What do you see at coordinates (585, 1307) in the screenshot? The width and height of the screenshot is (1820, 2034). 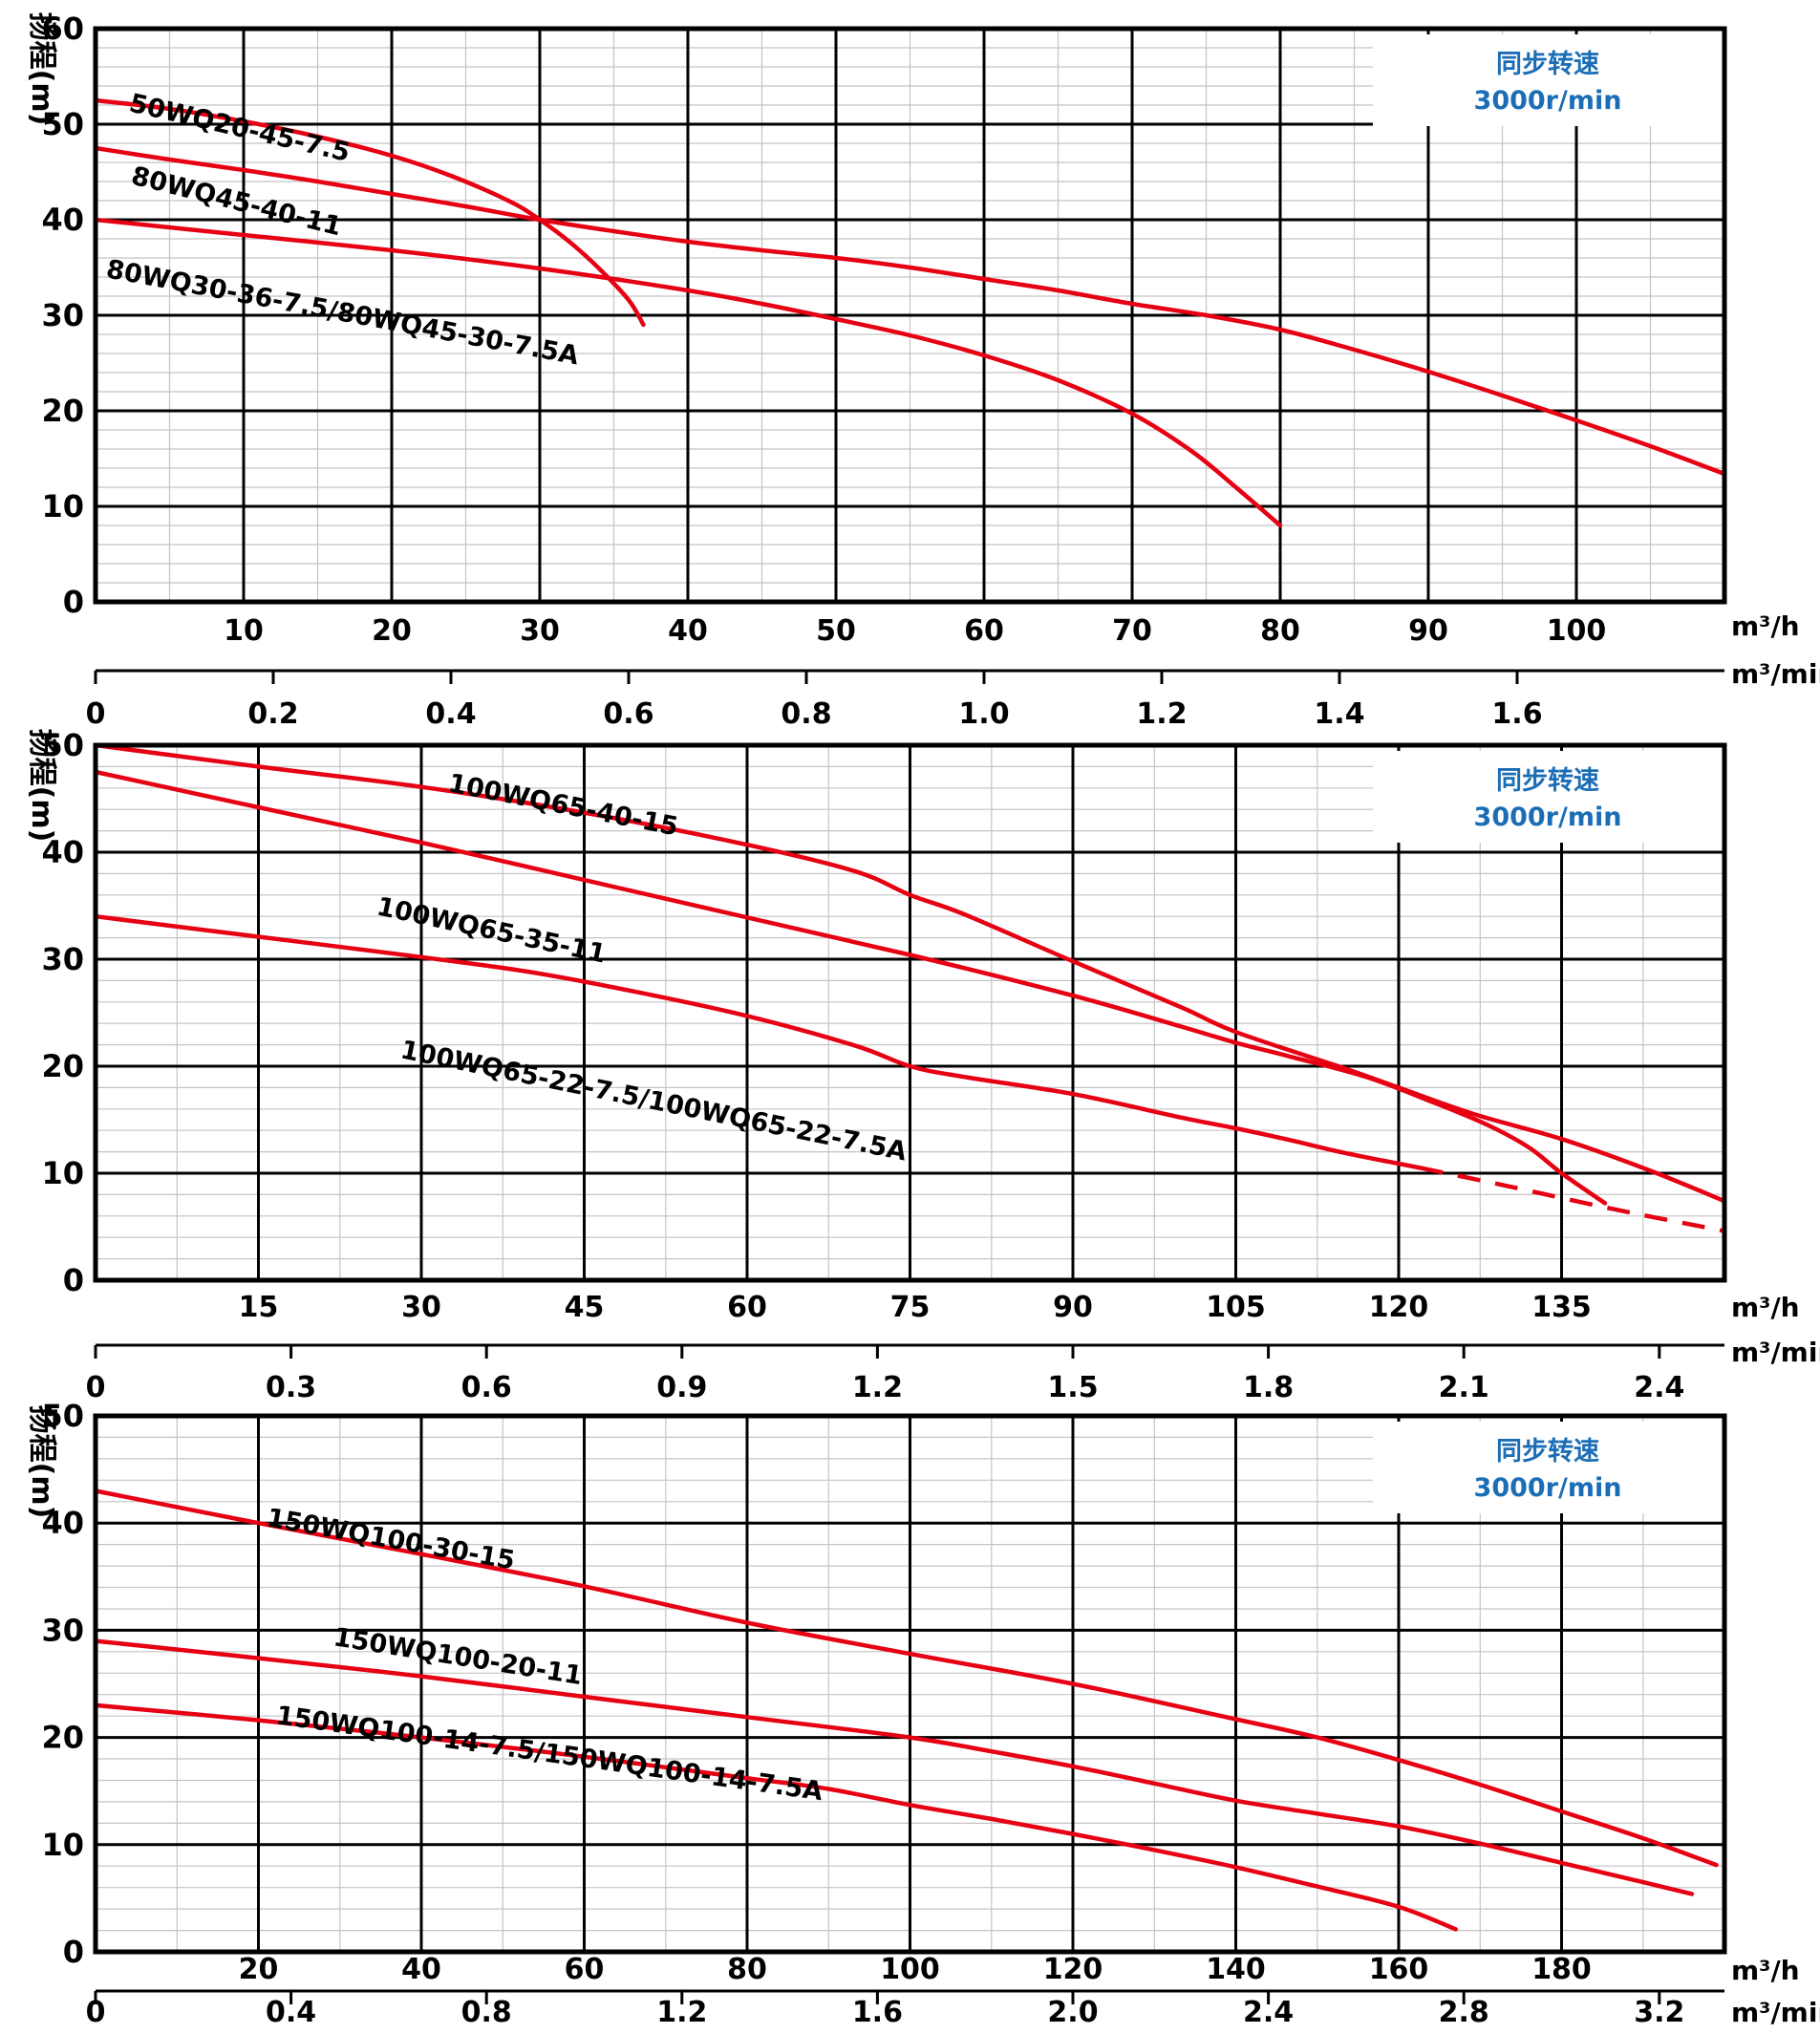 I see `x-axis-tick-label: 45` at bounding box center [585, 1307].